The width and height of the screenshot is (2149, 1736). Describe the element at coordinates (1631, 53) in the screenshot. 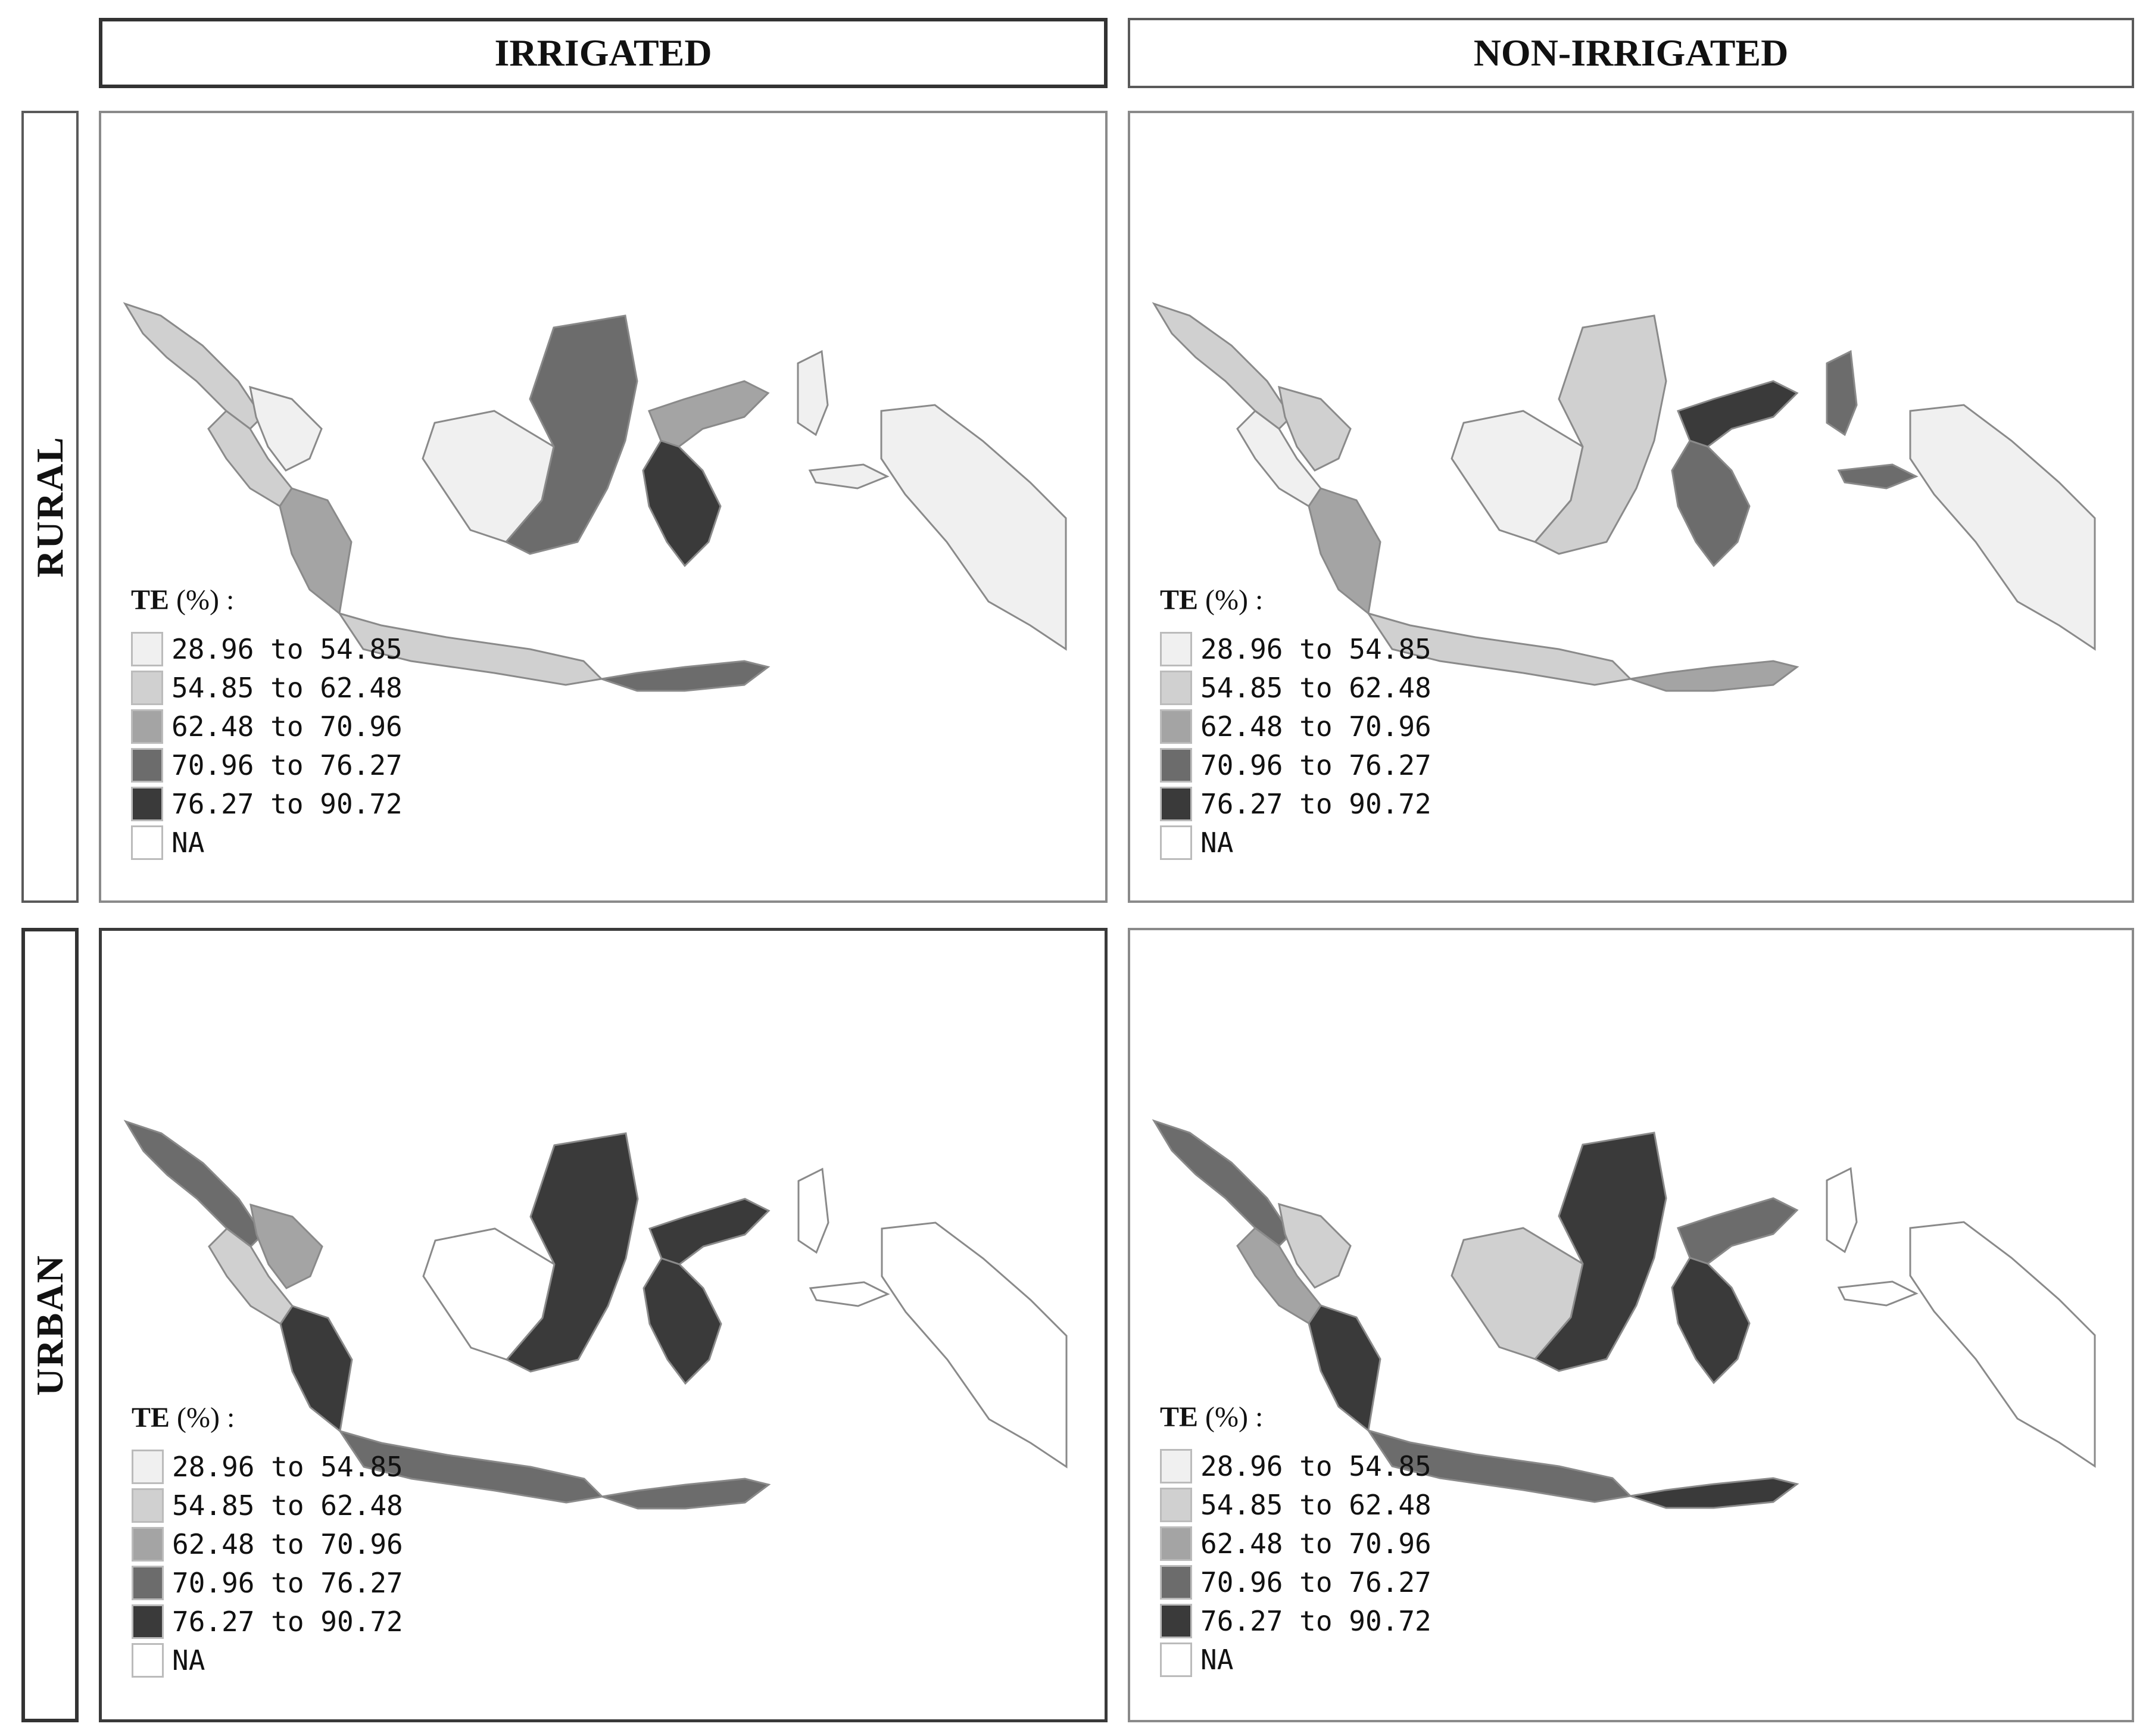

I see `column-header-non-irrigated: NON-IRRIGATED` at that location.